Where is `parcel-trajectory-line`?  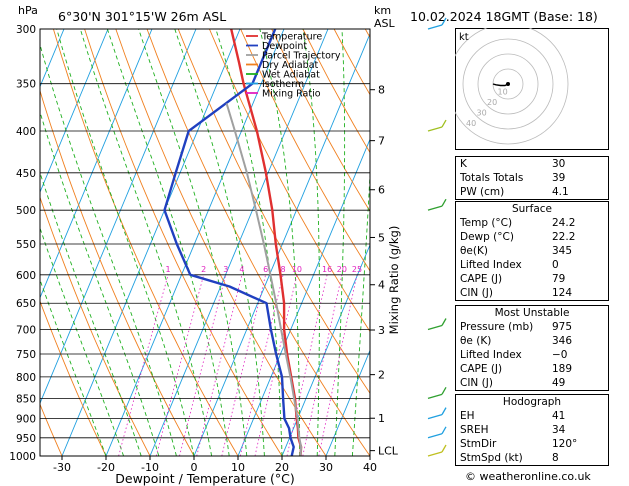 parcel-trajectory-line is located at coordinates (264, 279).